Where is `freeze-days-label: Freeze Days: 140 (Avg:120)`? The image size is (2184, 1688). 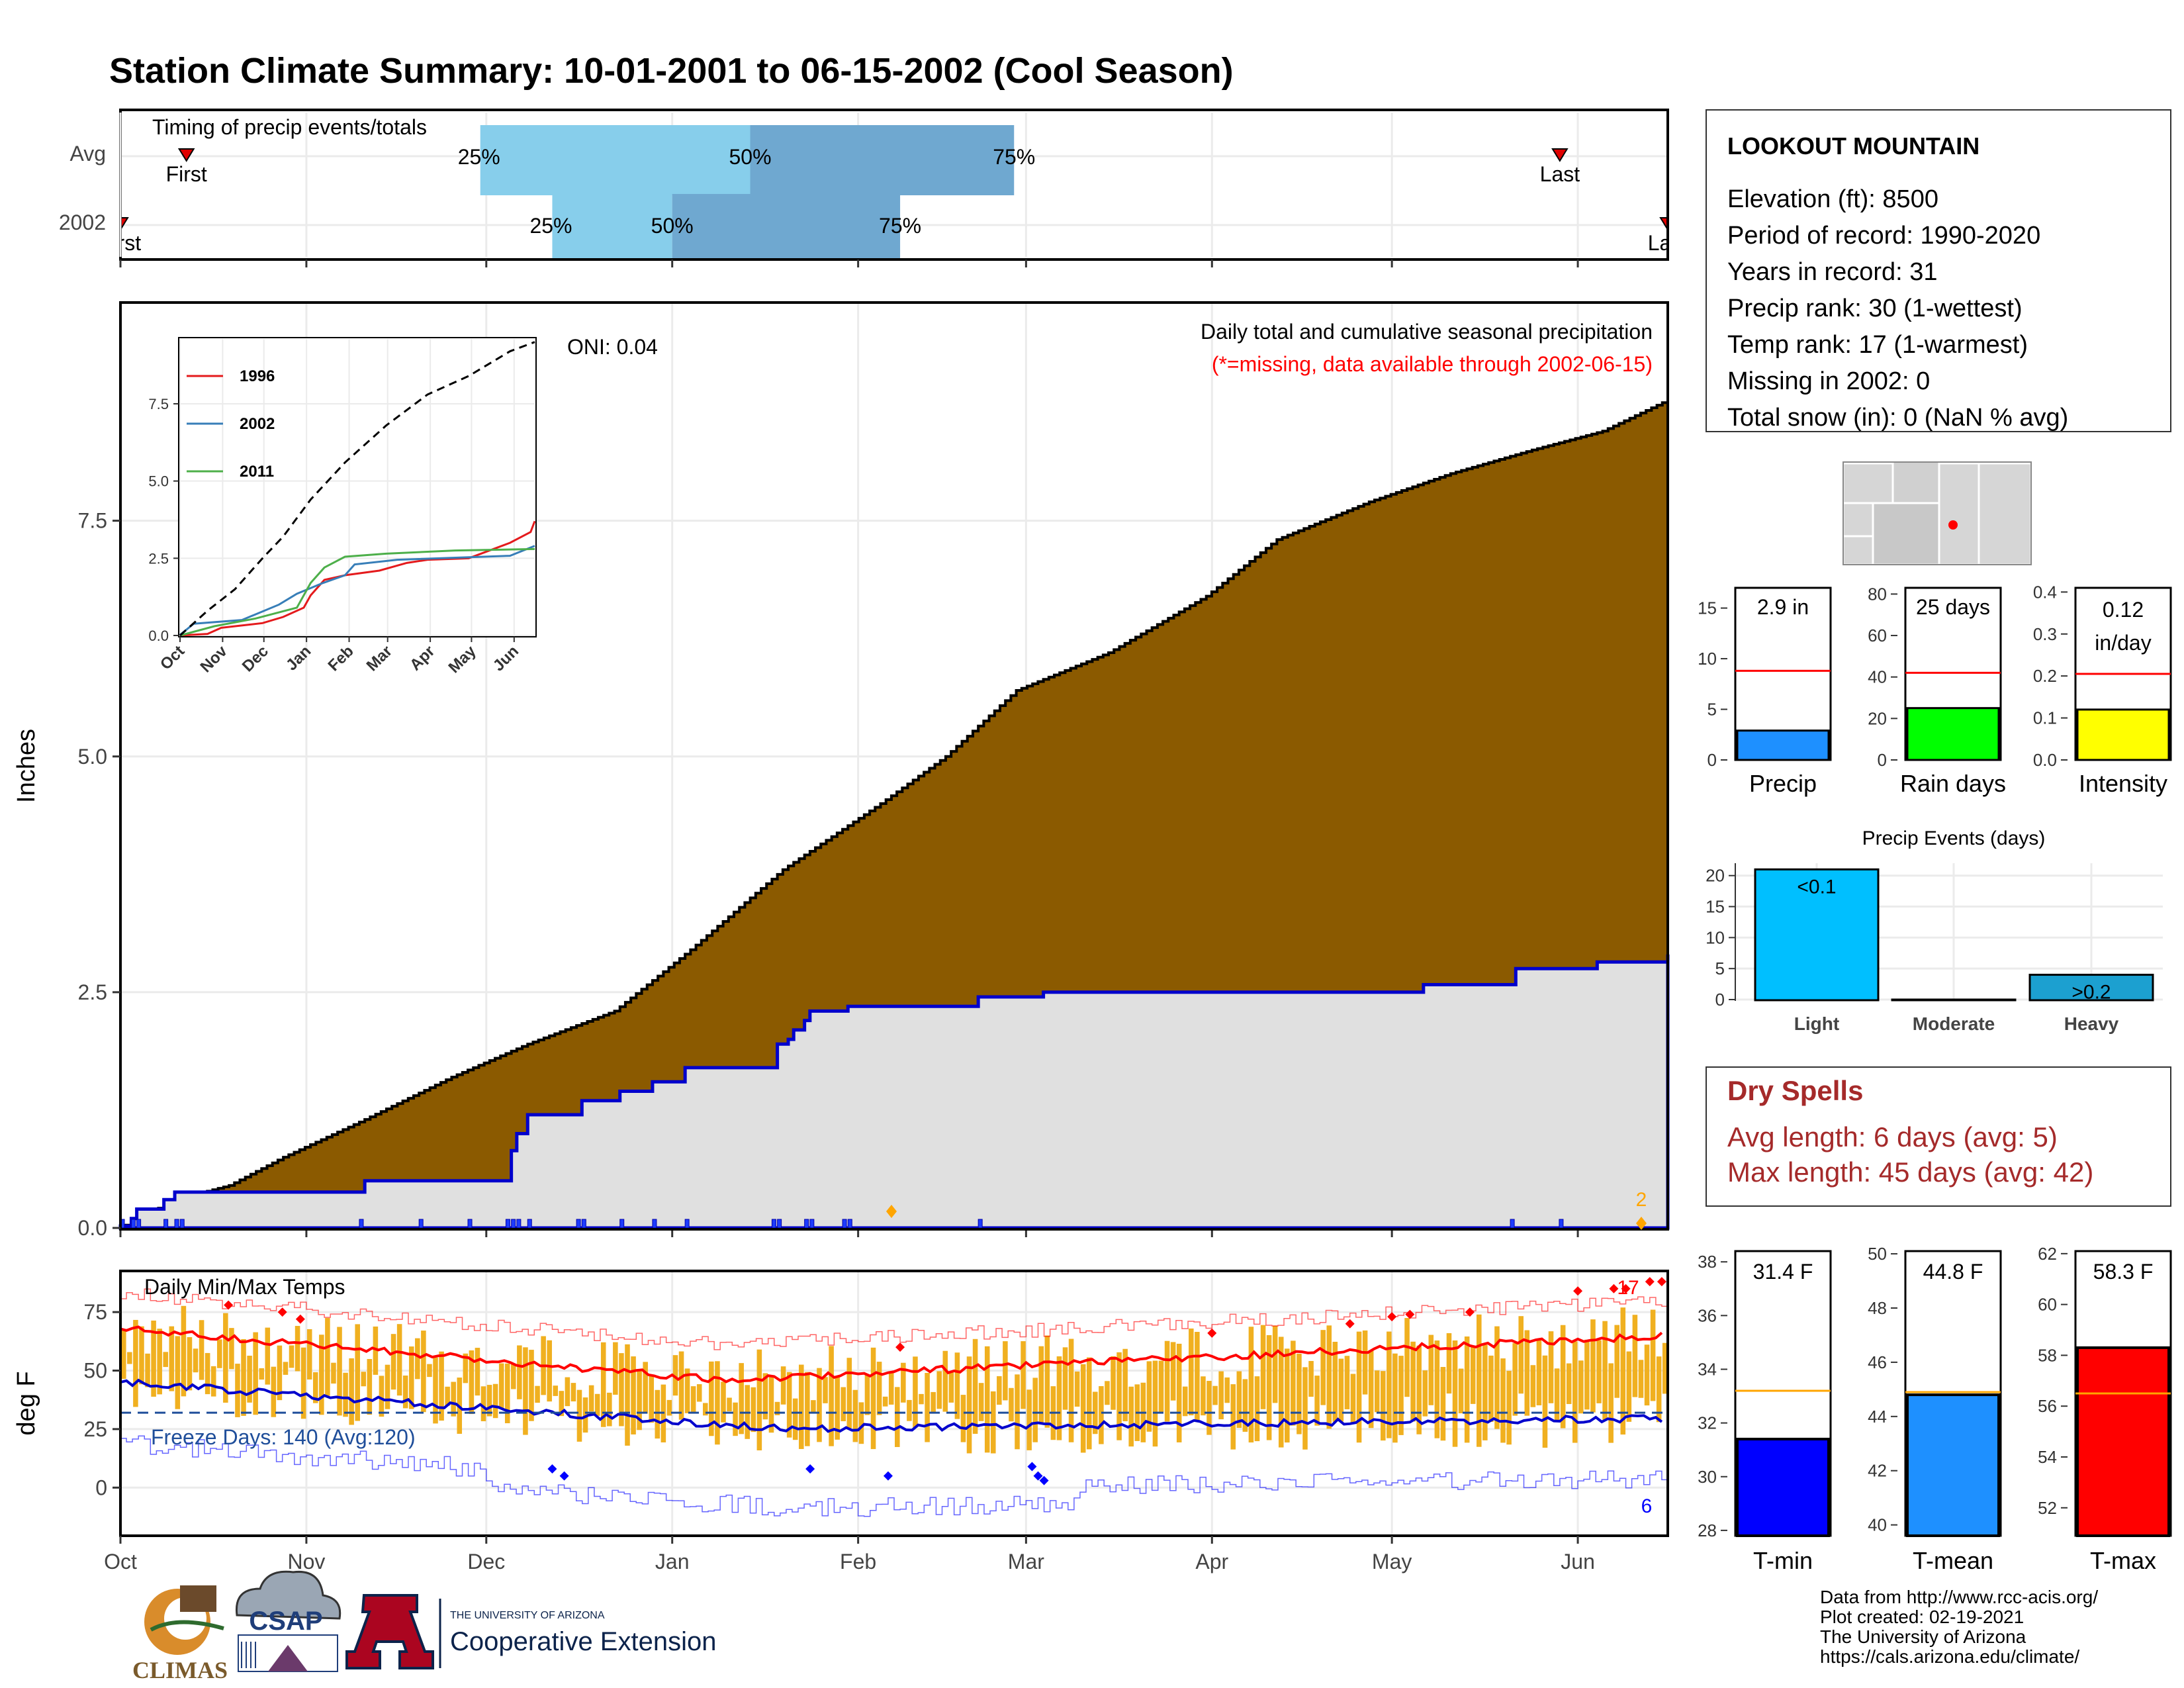
freeze-days-label: Freeze Days: 140 (Avg:120) is located at coordinates (283, 1437).